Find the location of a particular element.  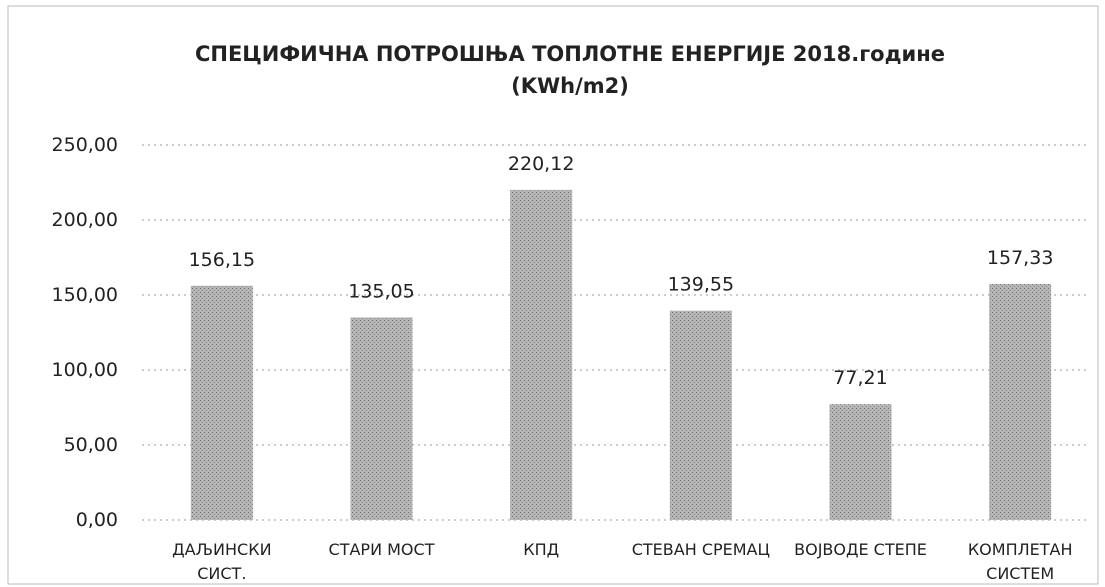

x-tick-label: ДАЉИНСКИ СИСТ. is located at coordinates (221, 561).